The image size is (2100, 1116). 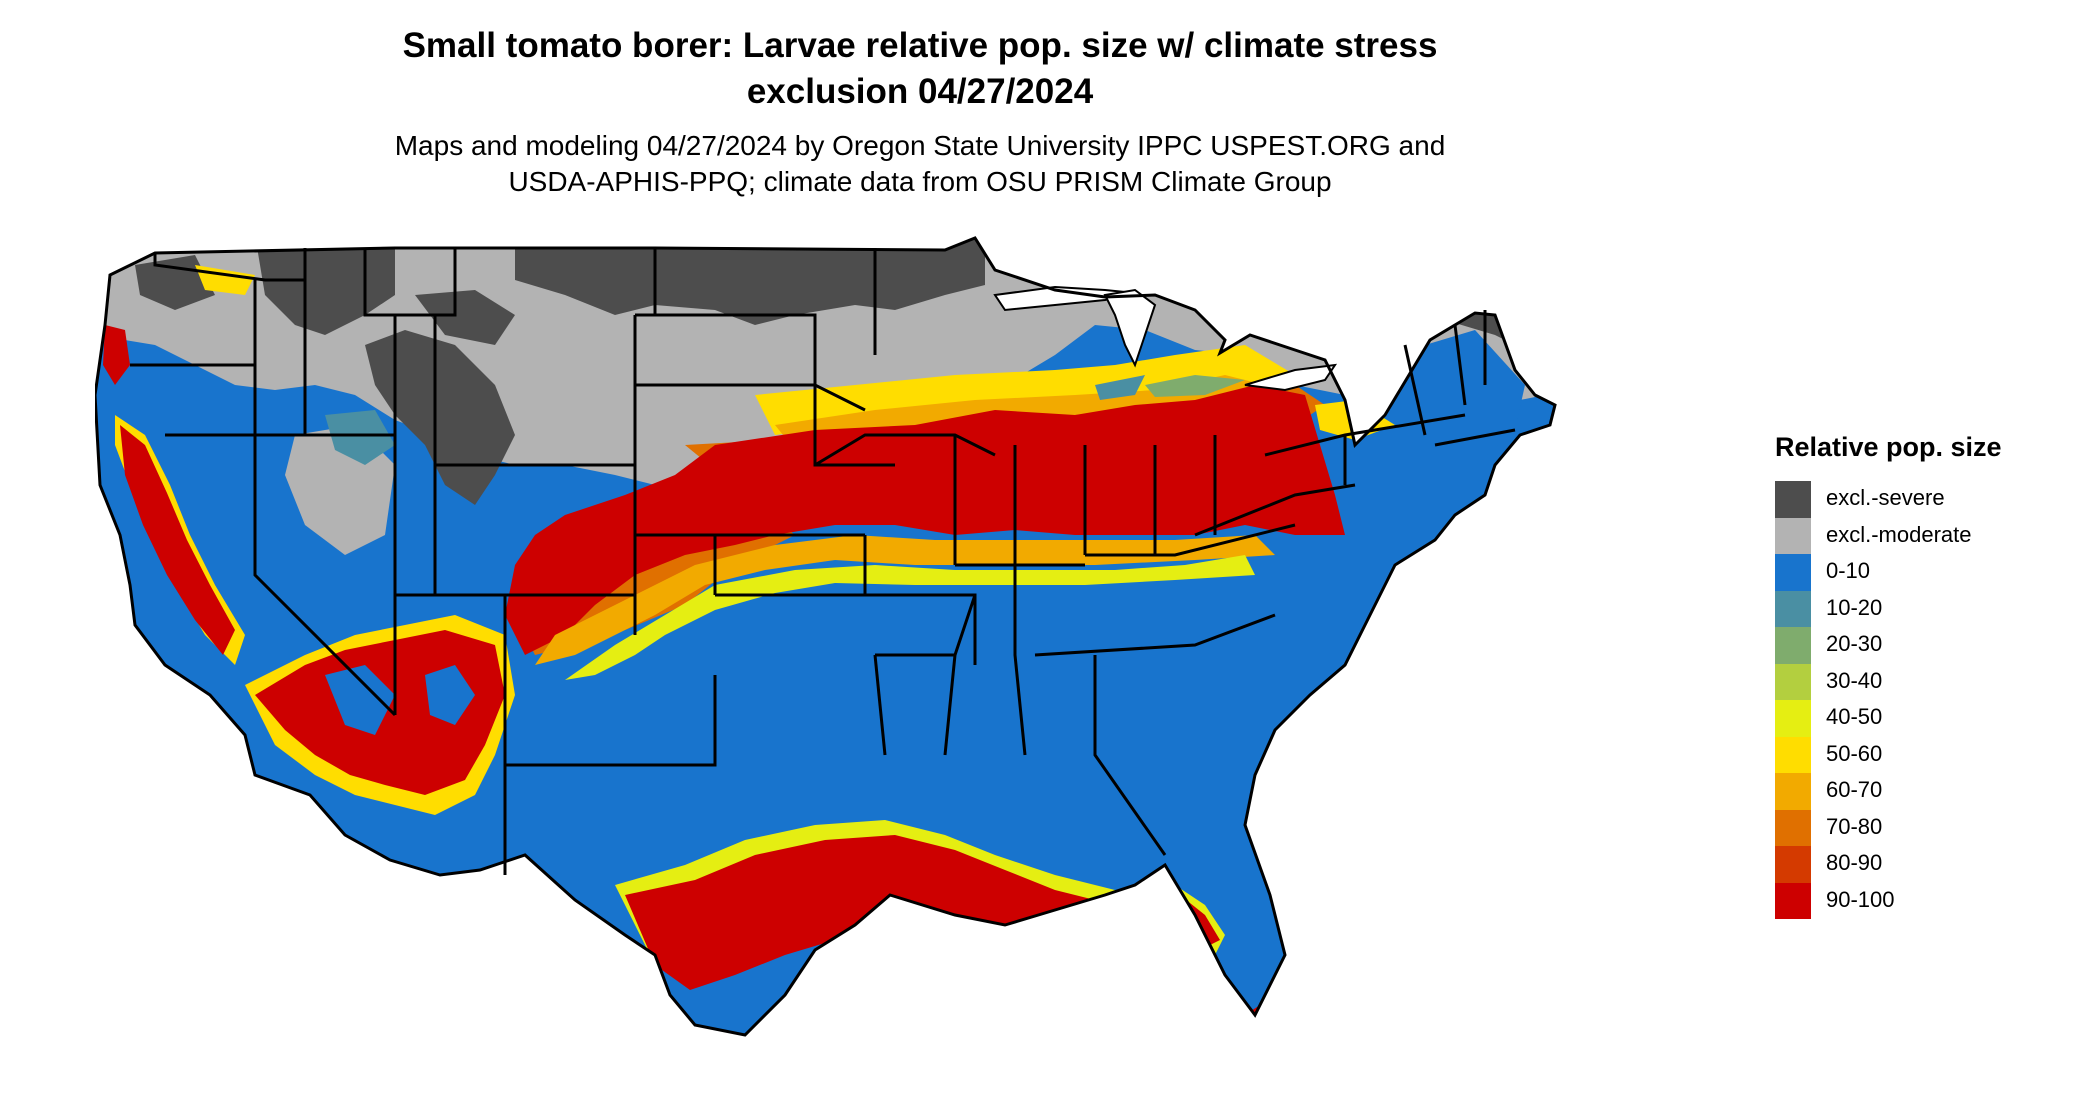 What do you see at coordinates (1854, 862) in the screenshot?
I see `legend-label: 80-90` at bounding box center [1854, 862].